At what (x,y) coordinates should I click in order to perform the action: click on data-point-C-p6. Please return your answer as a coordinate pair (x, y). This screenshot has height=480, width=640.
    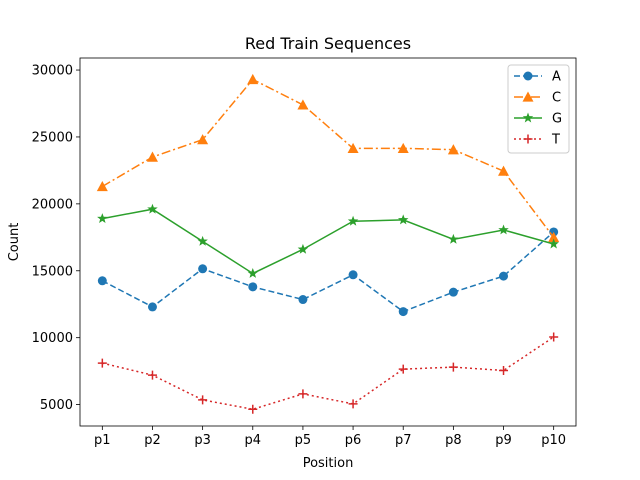
    Looking at the image, I should click on (353, 148).